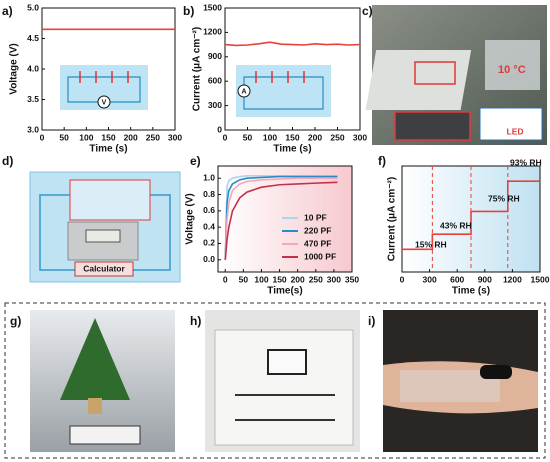 Image resolution: width=550 pixels, height=462 pixels. Describe the element at coordinates (195, 161) in the screenshot. I see `panel-label: e)` at that location.